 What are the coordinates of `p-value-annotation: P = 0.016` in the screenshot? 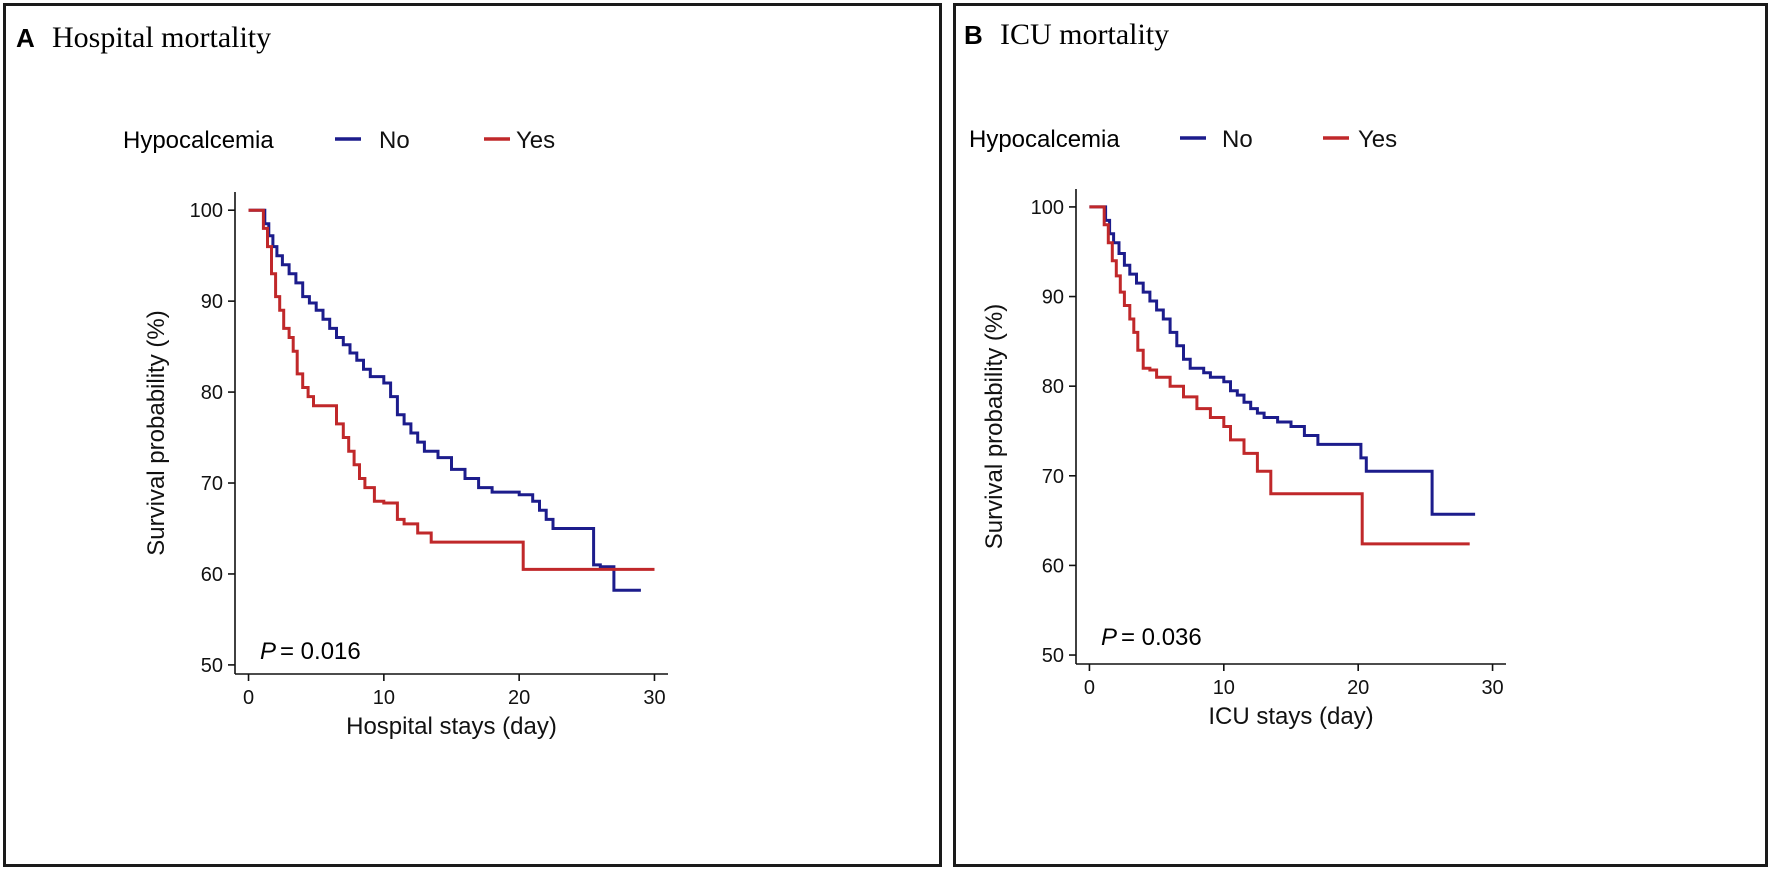 It's located at (310, 651).